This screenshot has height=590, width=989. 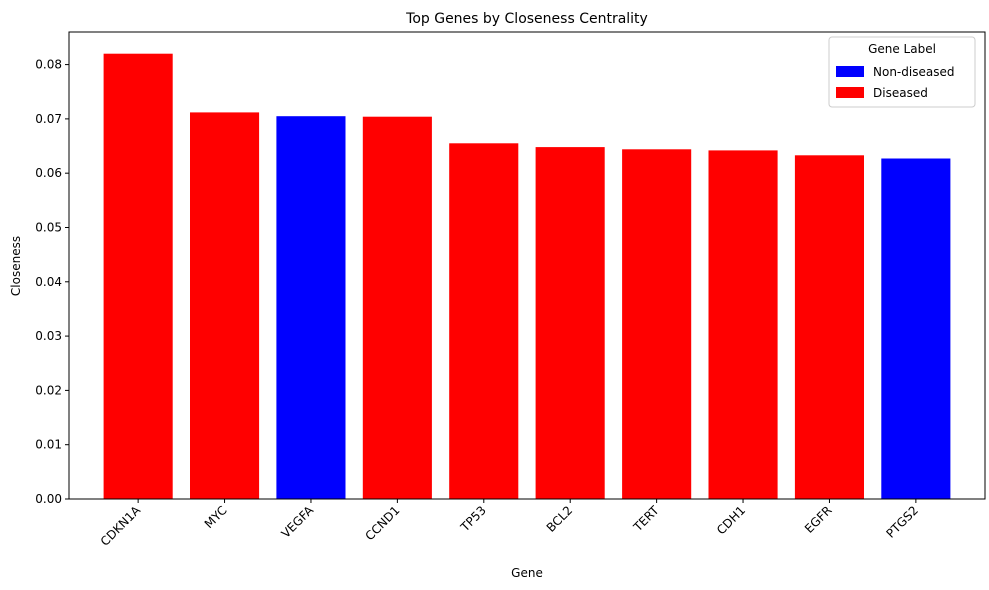 I want to click on y-tick-label-1: 0.01, so click(x=48, y=445).